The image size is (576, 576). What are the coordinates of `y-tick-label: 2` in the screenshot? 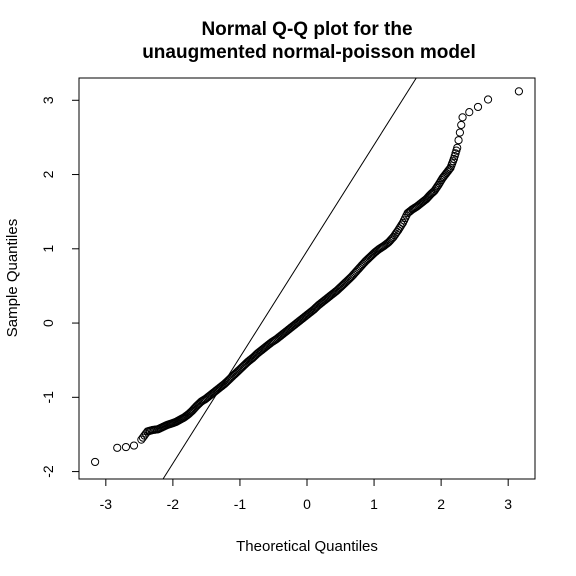 It's located at (48, 174).